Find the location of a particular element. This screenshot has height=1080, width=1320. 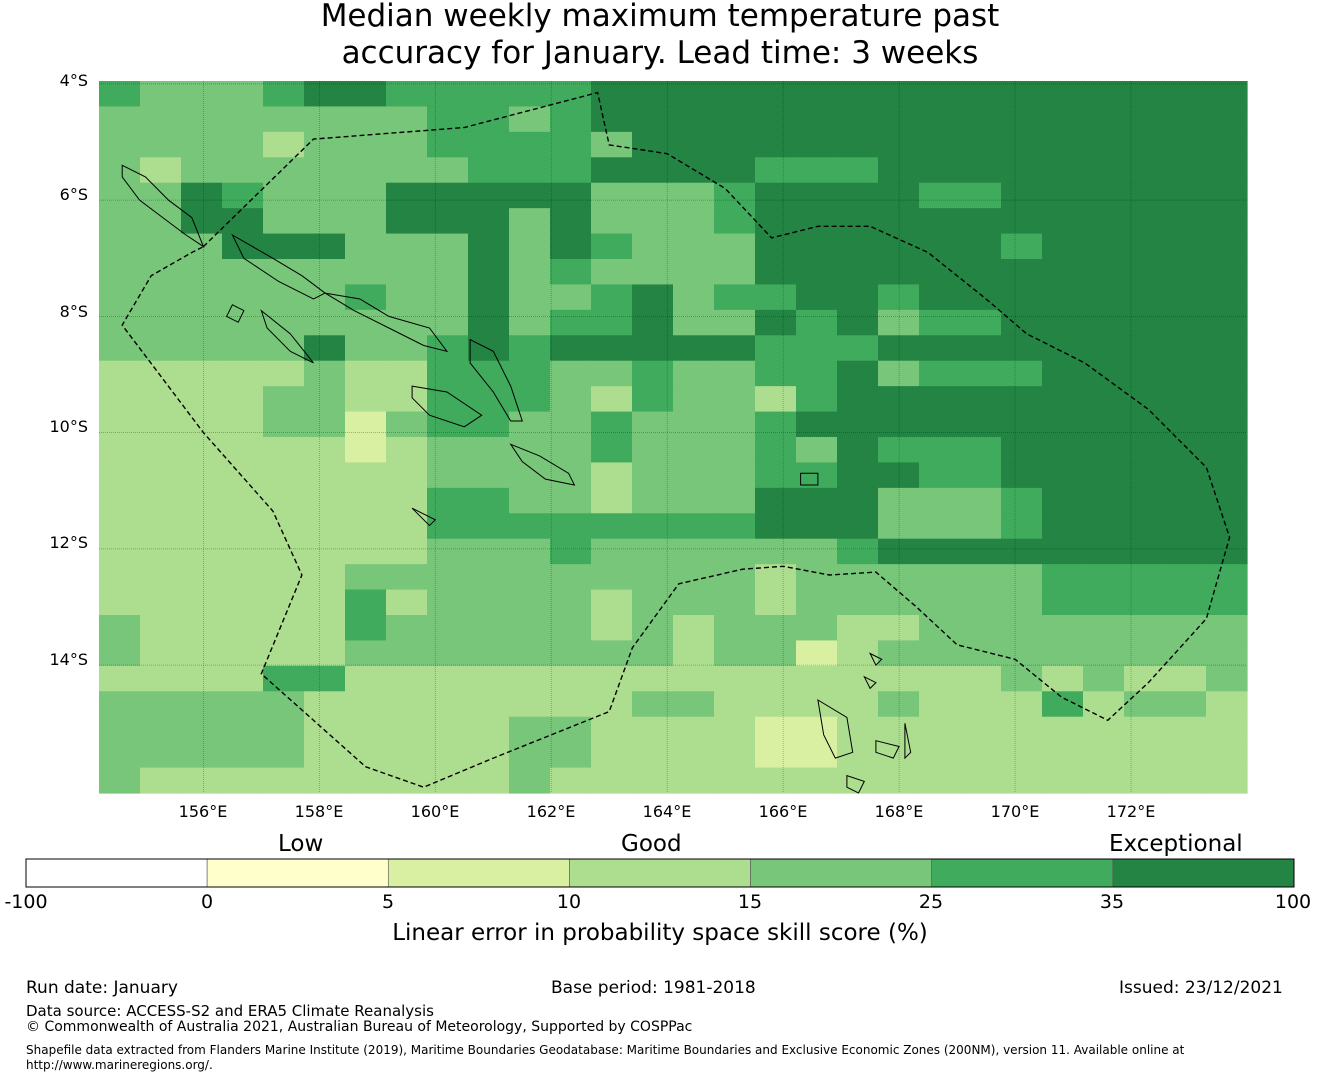

lon-label: 170°E is located at coordinates (1015, 811).